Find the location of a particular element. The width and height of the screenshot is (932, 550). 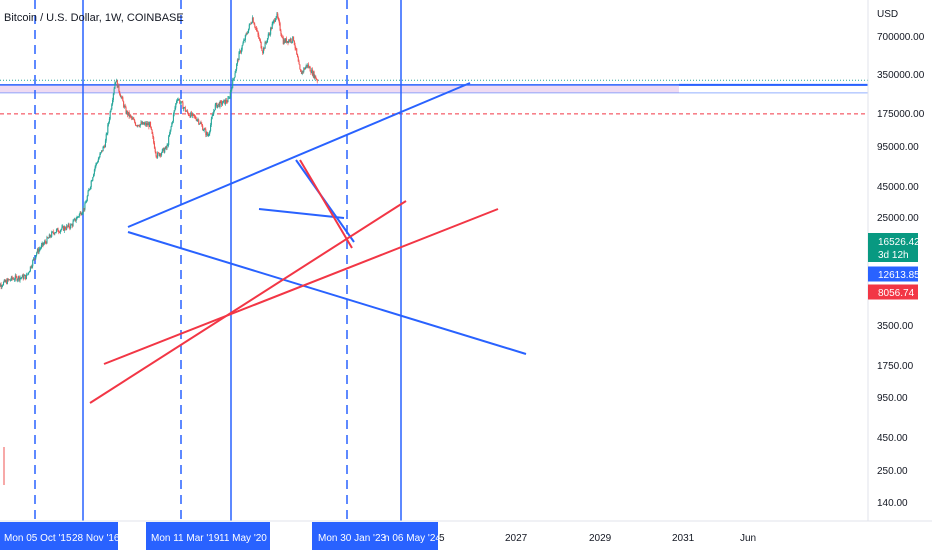

last-price-badge-bg is located at coordinates (893, 247).